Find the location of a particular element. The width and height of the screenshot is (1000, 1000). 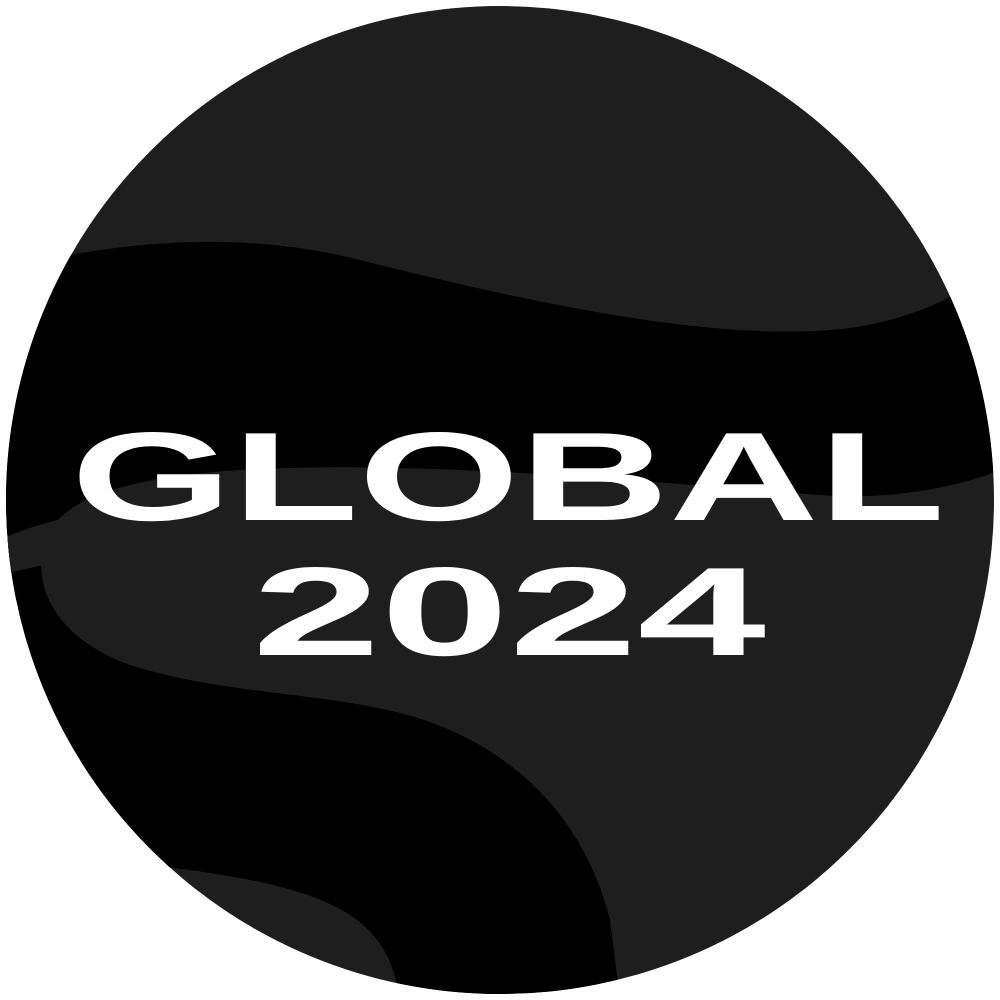

title-year: 2024 is located at coordinates (509, 611).